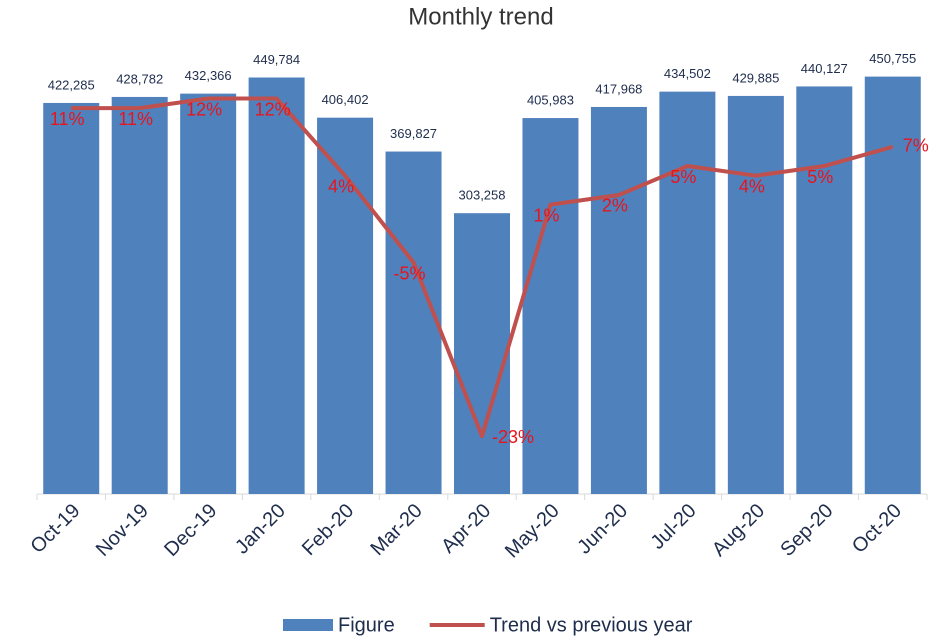 The image size is (951, 639). What do you see at coordinates (276, 59) in the screenshot?
I see `bar-value-label: 449,784` at bounding box center [276, 59].